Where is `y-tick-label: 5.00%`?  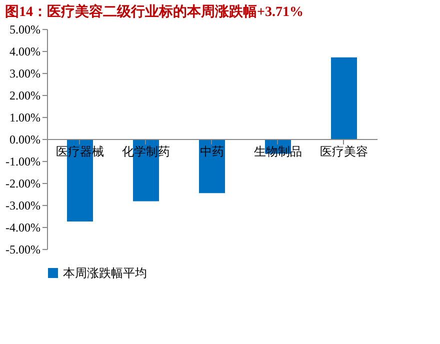
y-tick-label: 5.00% is located at coordinates (25, 29).